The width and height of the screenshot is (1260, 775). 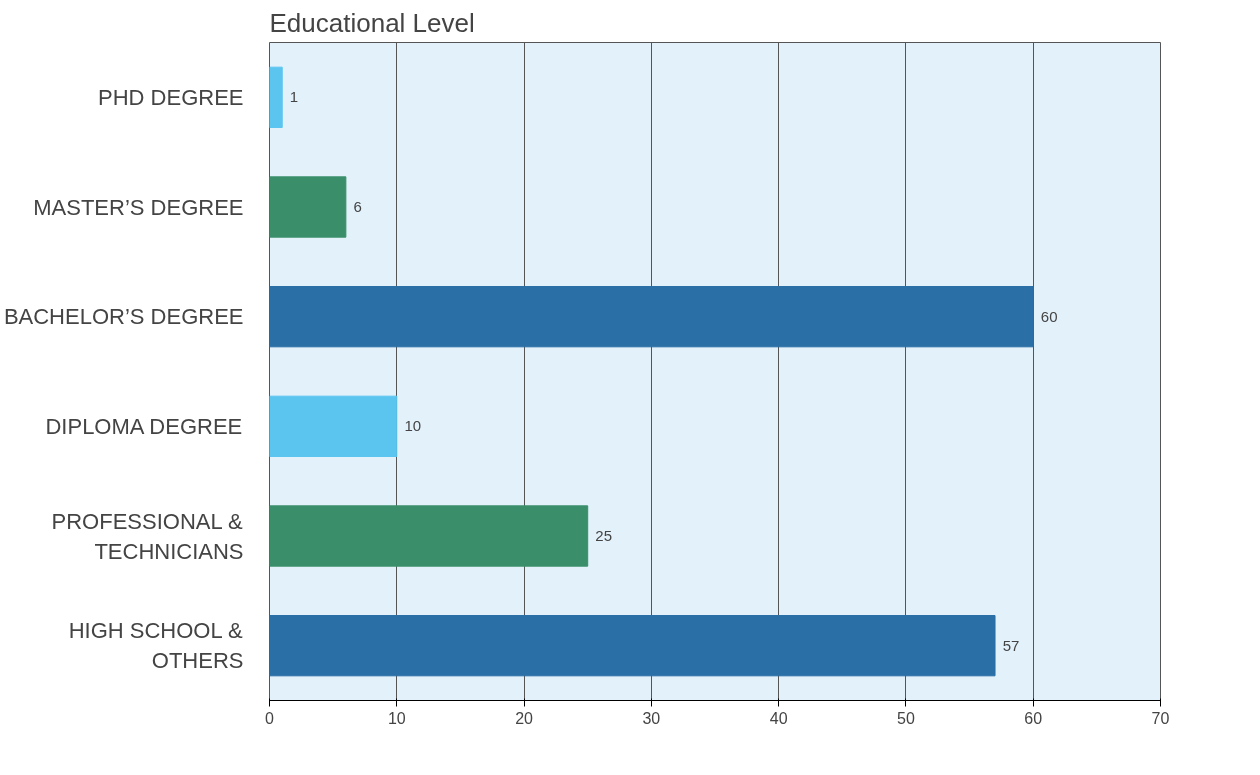 What do you see at coordinates (147, 536) in the screenshot?
I see `y-tick-label: PROFESSIONAL & TECHNICIANS` at bounding box center [147, 536].